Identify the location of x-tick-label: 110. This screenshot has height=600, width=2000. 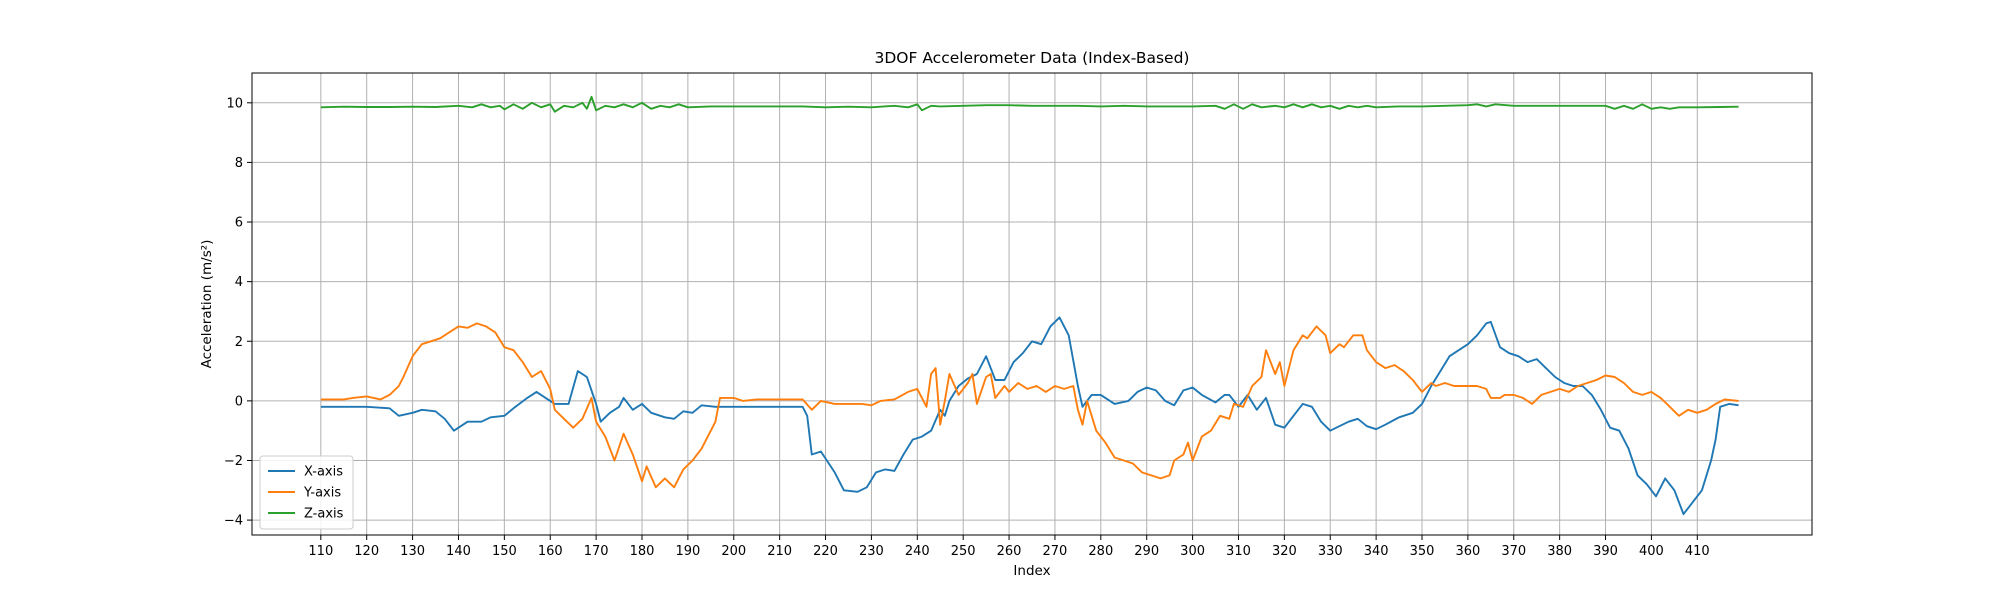
(320, 551).